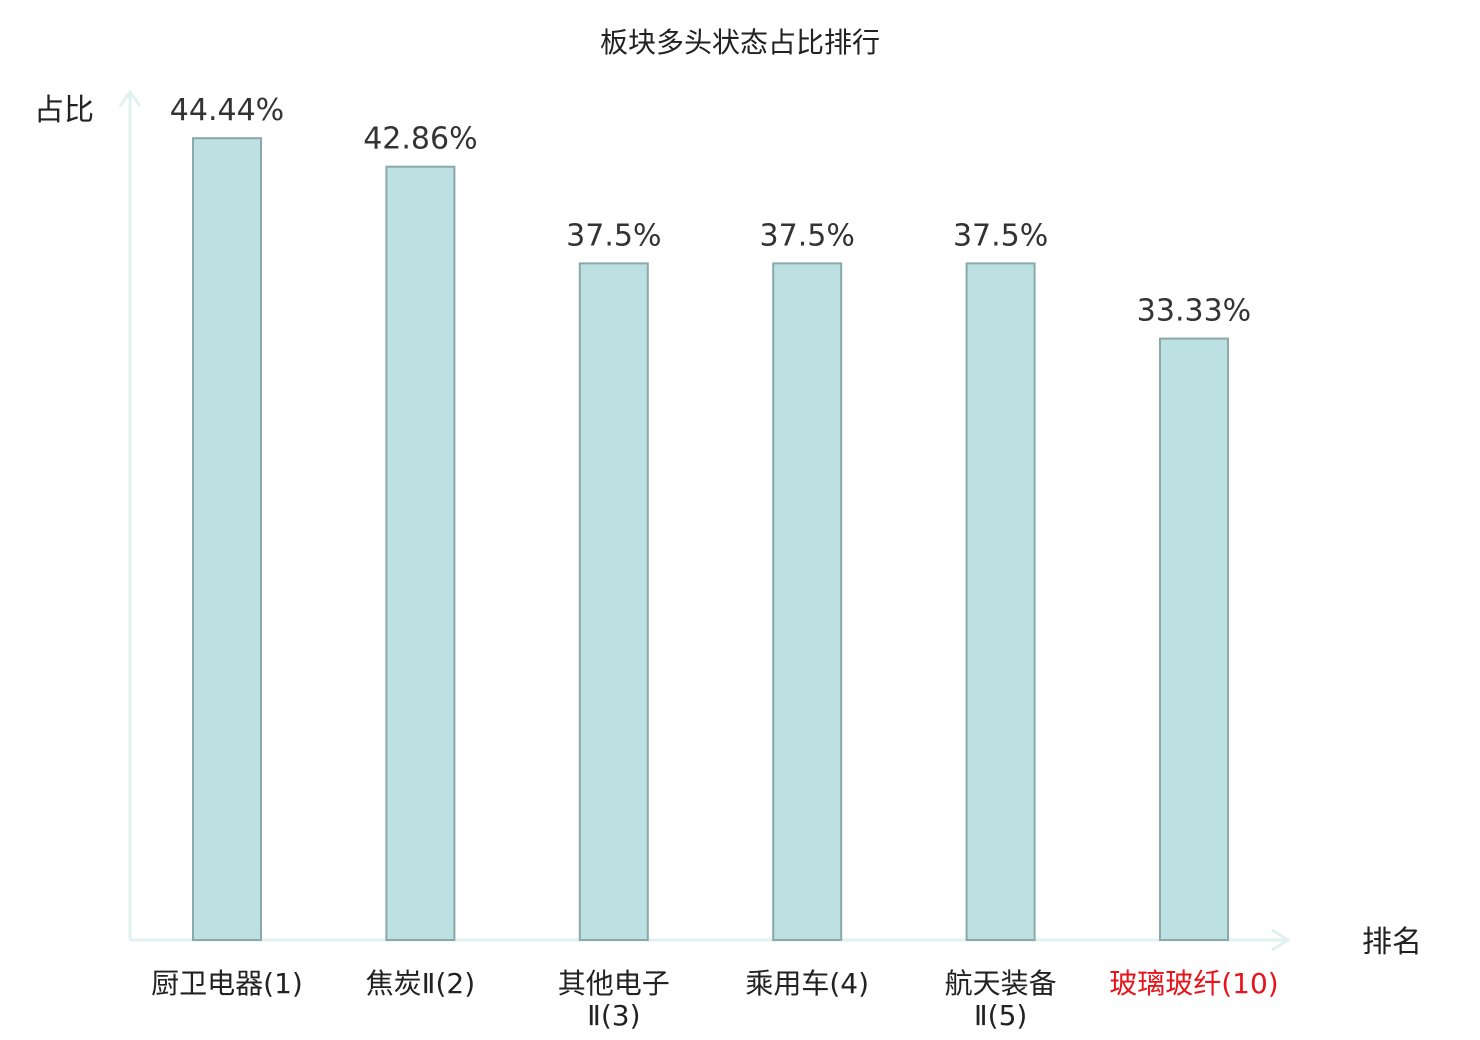  I want to click on chart-title: 板块多头状态占比排行, so click(740, 42).